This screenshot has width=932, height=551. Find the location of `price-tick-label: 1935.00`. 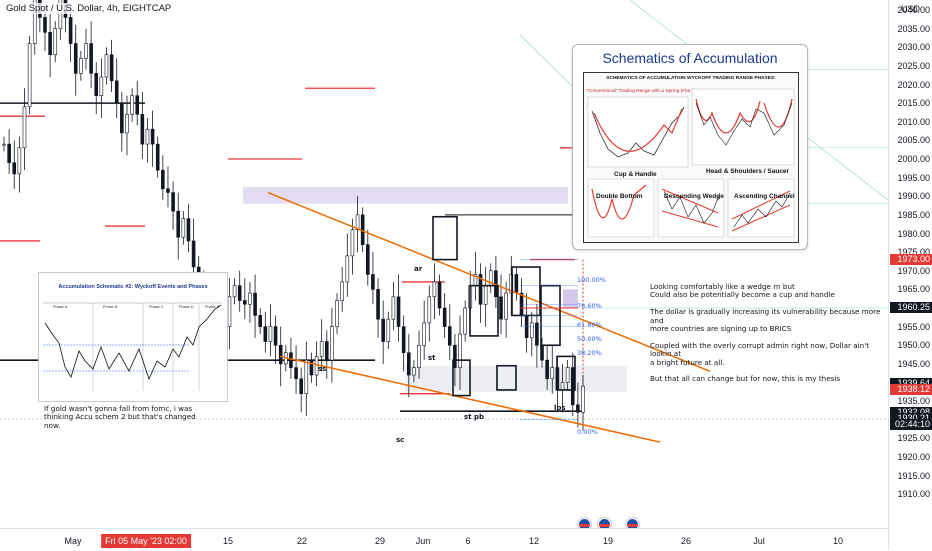

price-tick-label: 1935.00 is located at coordinates (913, 401).